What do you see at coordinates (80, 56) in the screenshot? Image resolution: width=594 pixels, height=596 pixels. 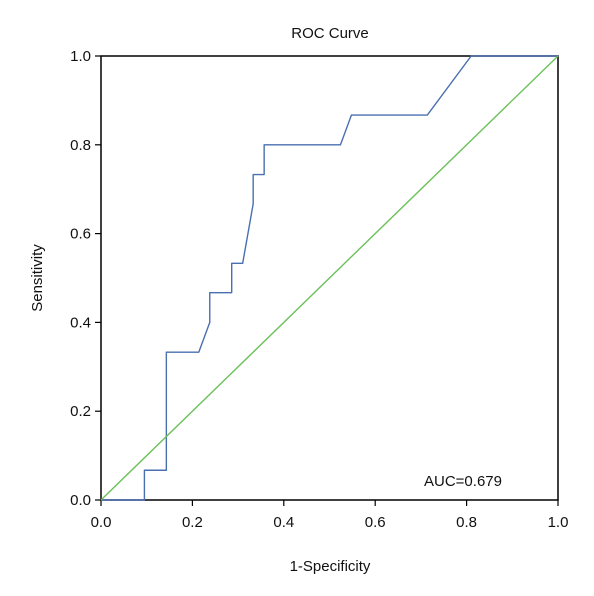 I see `y-tick-label: 1.0` at bounding box center [80, 56].